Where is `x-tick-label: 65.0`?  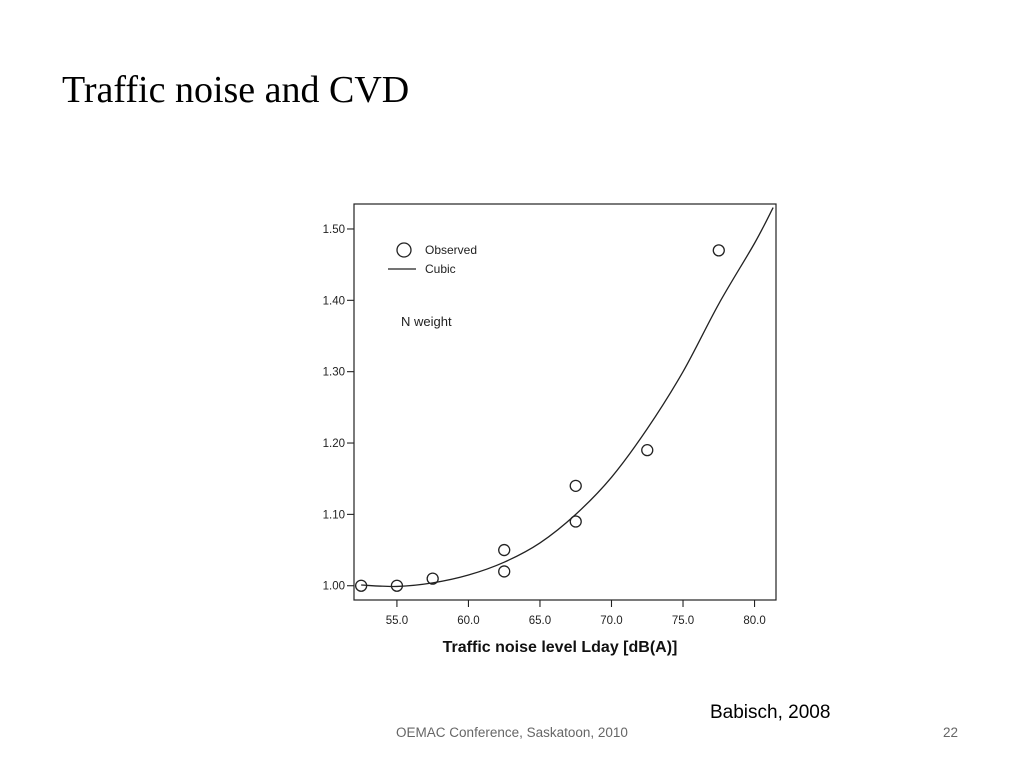 x-tick-label: 65.0 is located at coordinates (540, 621).